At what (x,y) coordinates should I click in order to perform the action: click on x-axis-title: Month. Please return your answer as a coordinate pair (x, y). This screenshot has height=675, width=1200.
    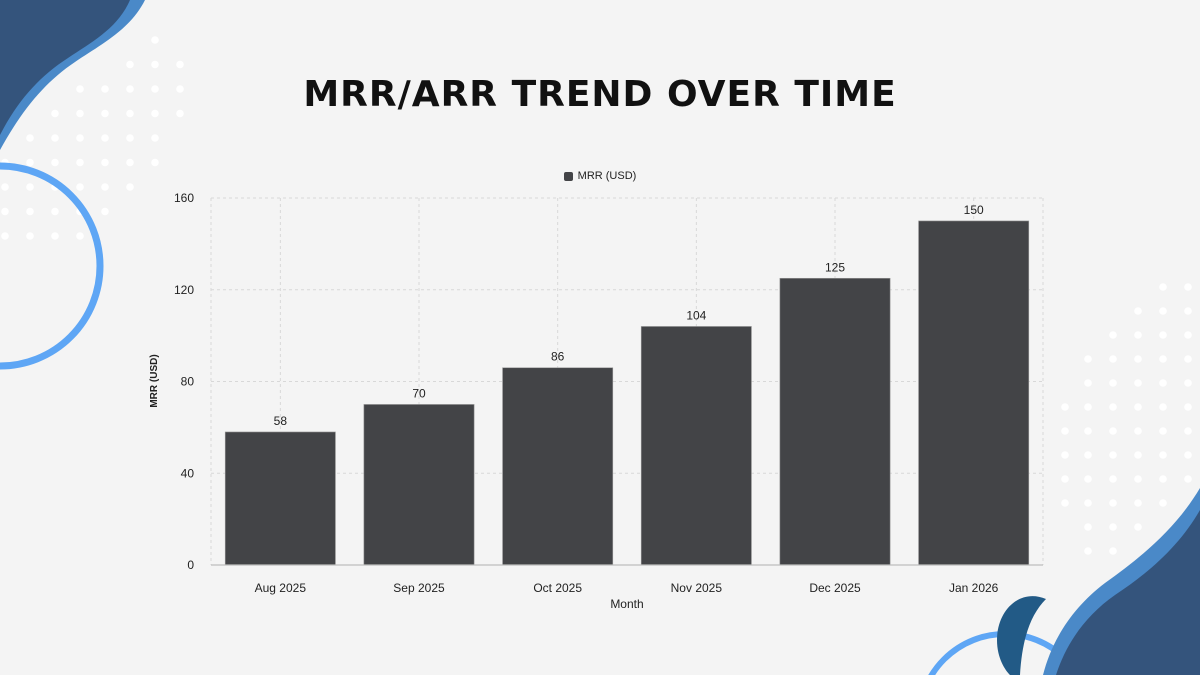
    Looking at the image, I should click on (626, 604).